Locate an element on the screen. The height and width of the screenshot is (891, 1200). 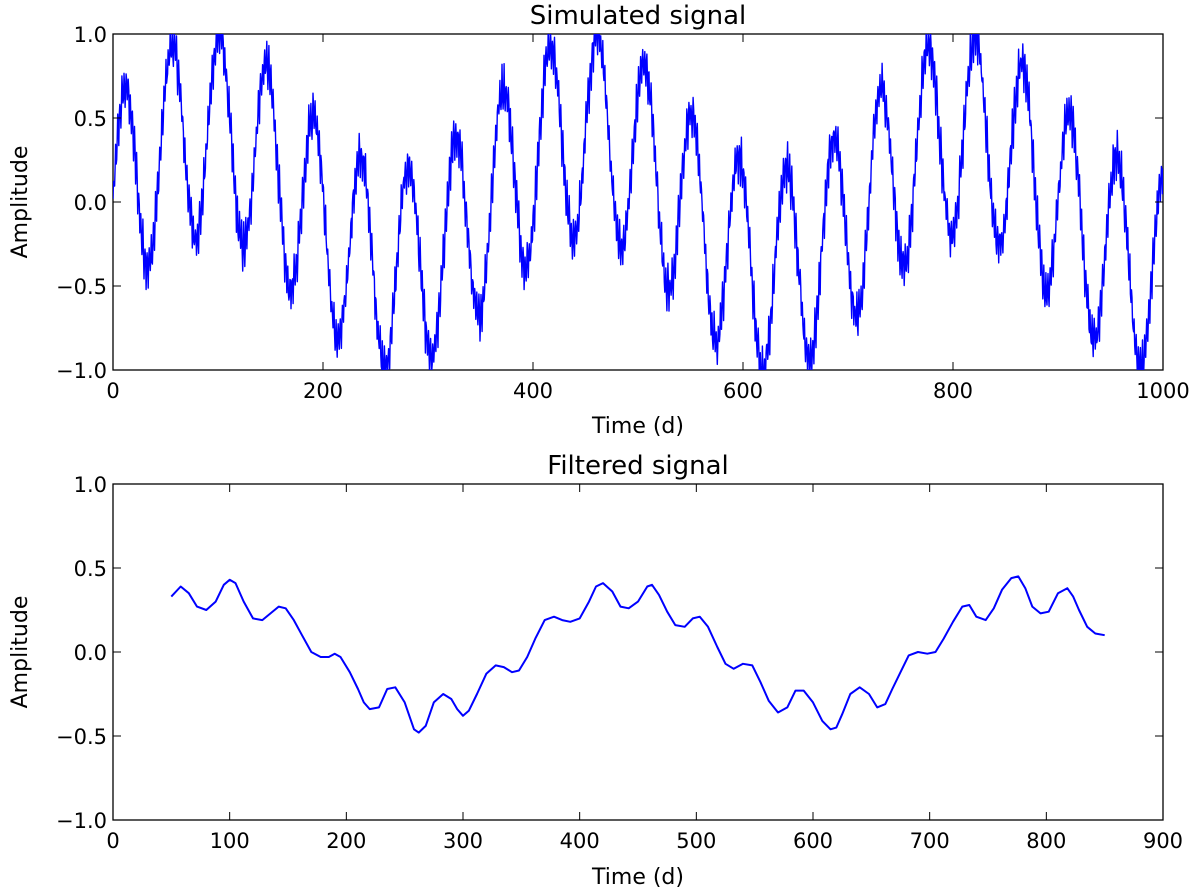
y-tick-label-filtered: 1.0 is located at coordinates (90, 485).